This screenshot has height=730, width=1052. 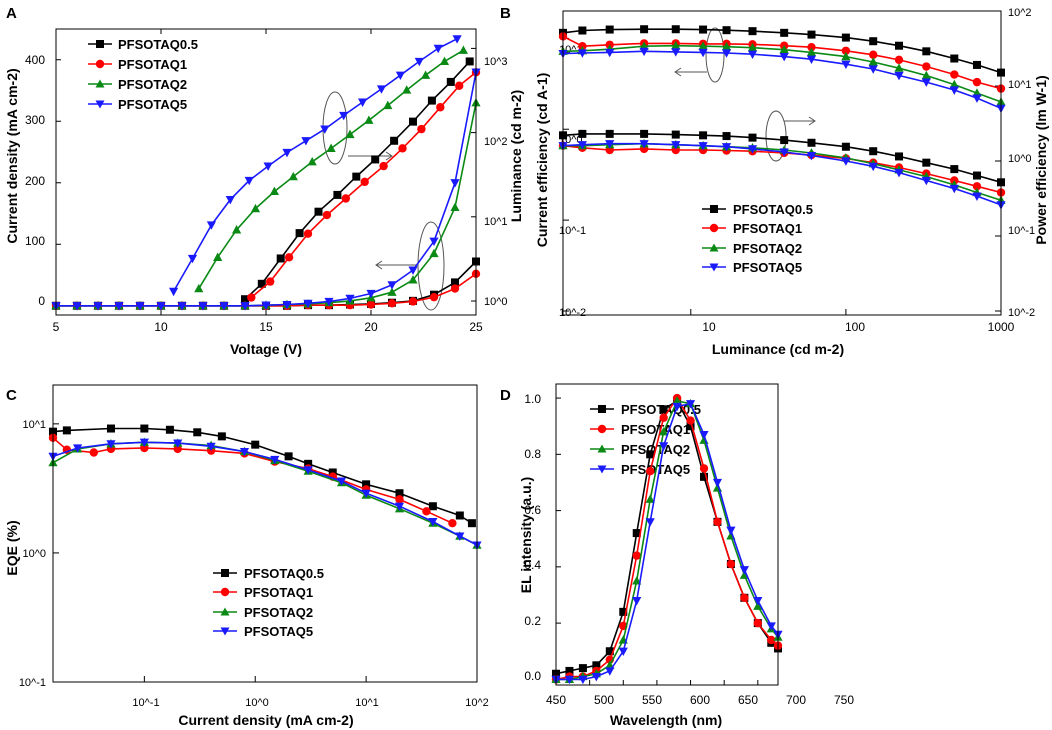 I want to click on panel-a-y2tick: 10^1, so click(x=496, y=222).